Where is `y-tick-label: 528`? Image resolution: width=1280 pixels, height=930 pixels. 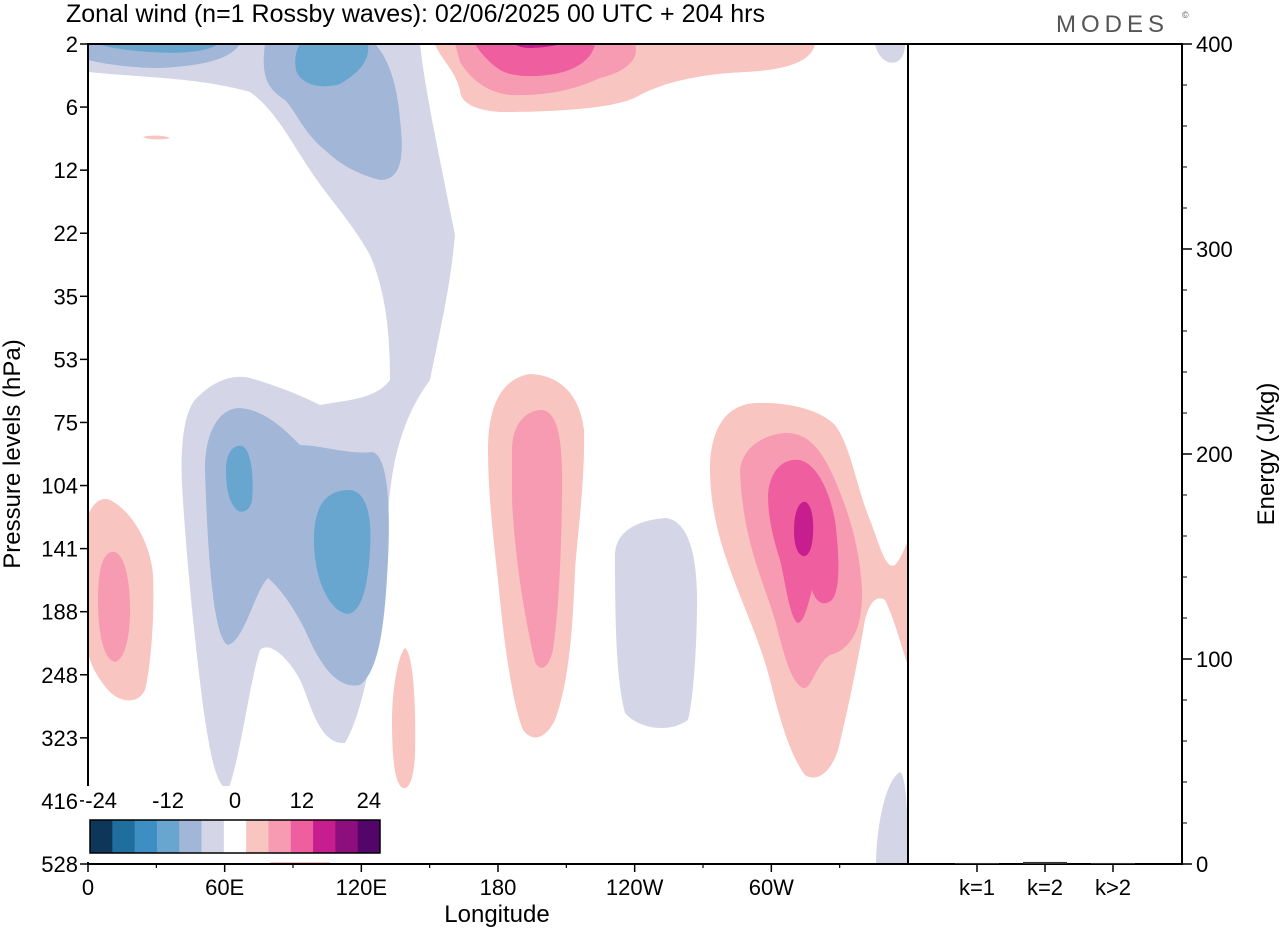 y-tick-label: 528 is located at coordinates (59, 864).